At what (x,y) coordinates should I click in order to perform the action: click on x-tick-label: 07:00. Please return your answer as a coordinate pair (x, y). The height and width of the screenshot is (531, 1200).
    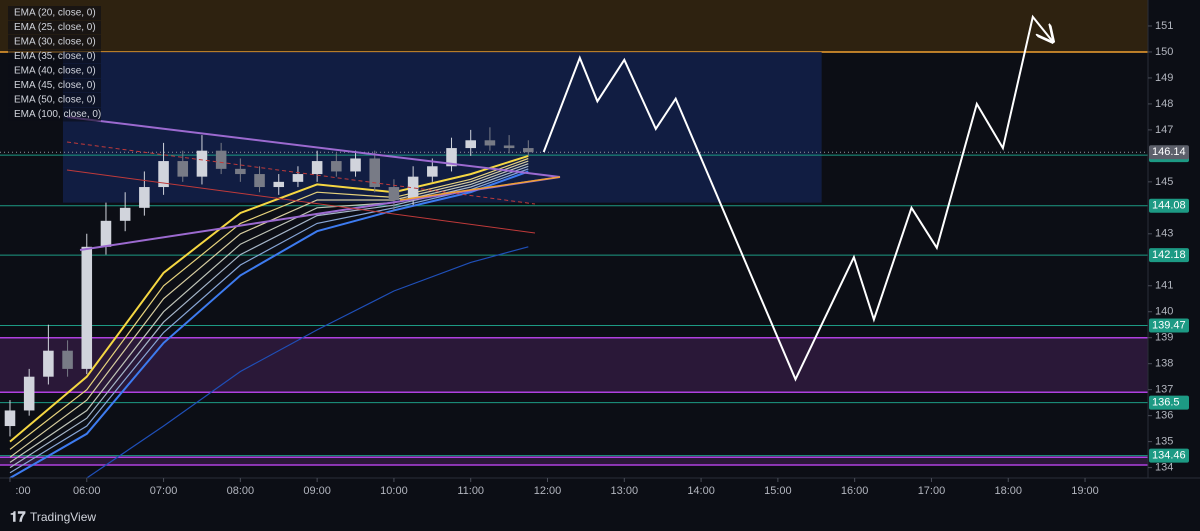
    Looking at the image, I should click on (164, 491).